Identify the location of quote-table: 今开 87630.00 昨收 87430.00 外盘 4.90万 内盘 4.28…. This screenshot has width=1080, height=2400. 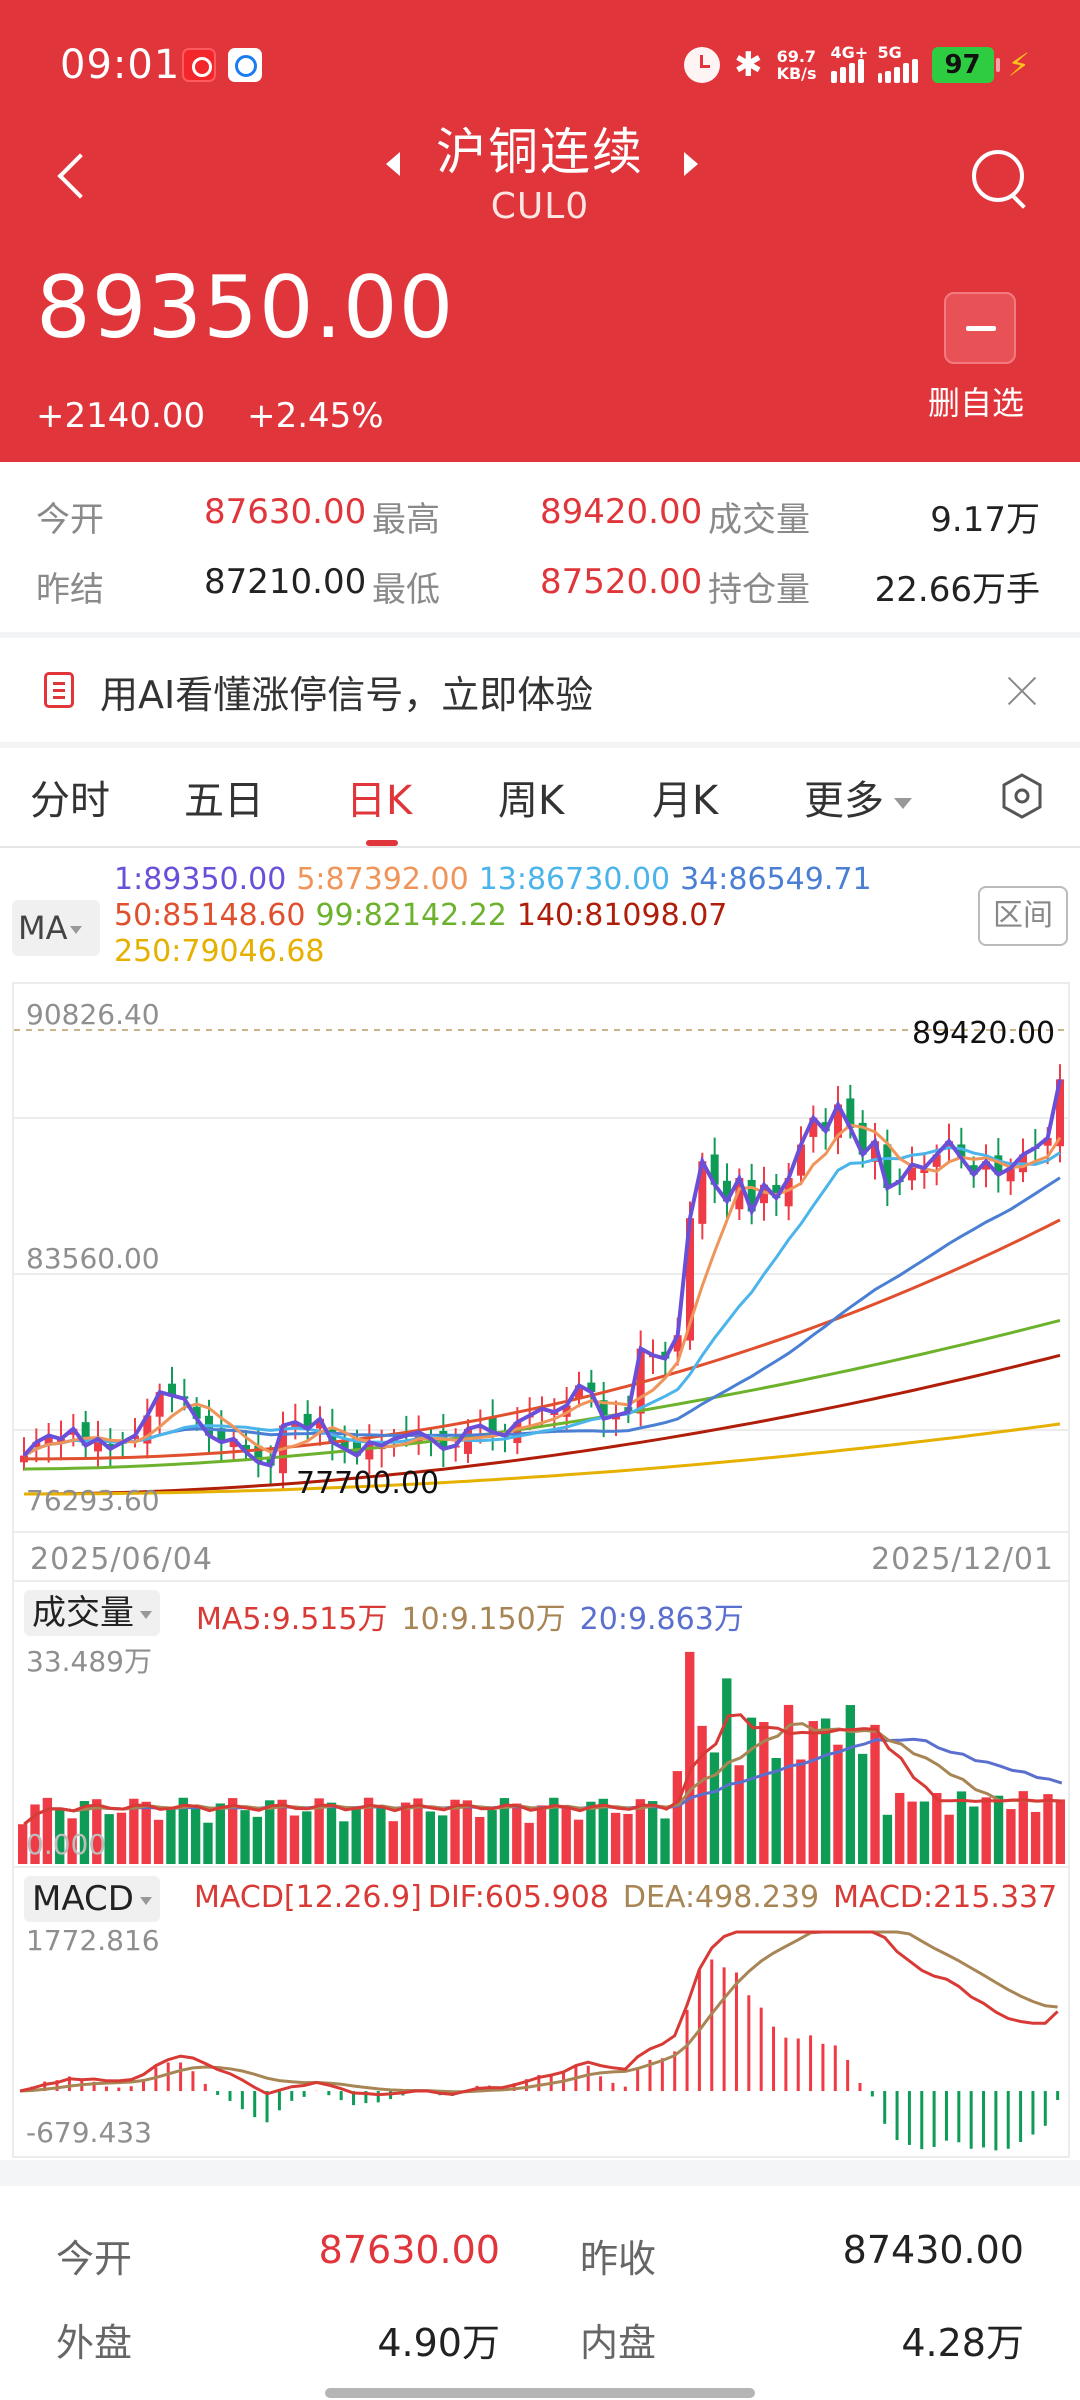
(540, 2293).